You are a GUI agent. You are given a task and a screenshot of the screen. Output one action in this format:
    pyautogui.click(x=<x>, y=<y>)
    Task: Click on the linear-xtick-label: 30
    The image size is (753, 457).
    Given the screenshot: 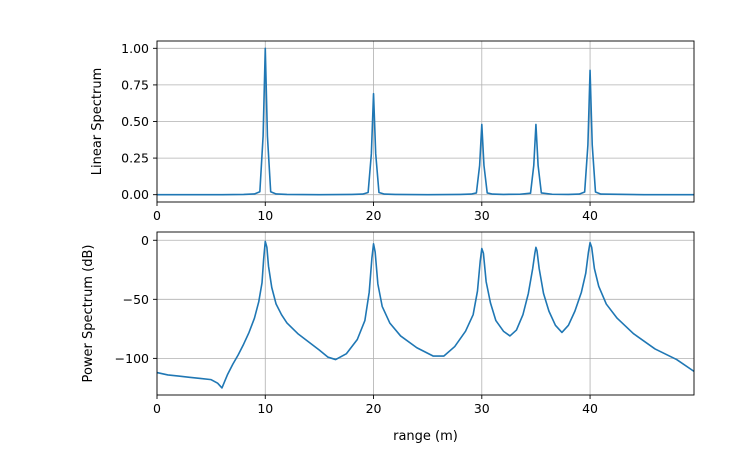 What is the action you would take?
    pyautogui.click(x=482, y=215)
    